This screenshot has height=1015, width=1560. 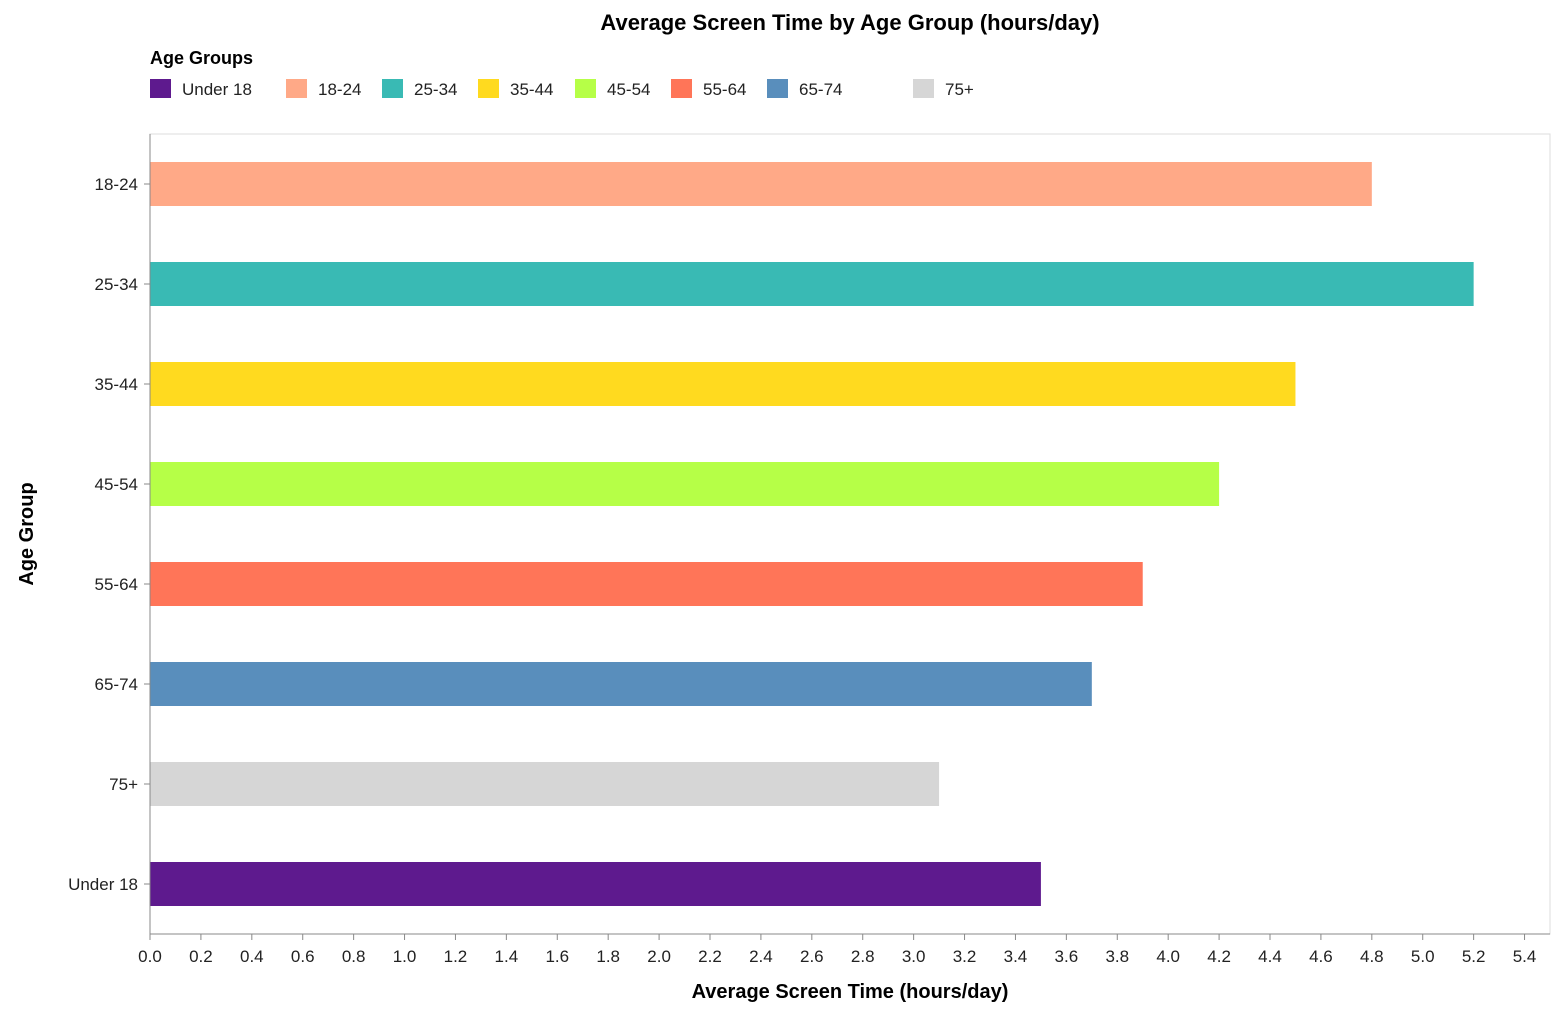 I want to click on x-tick-label: 3.8, so click(x=1117, y=956).